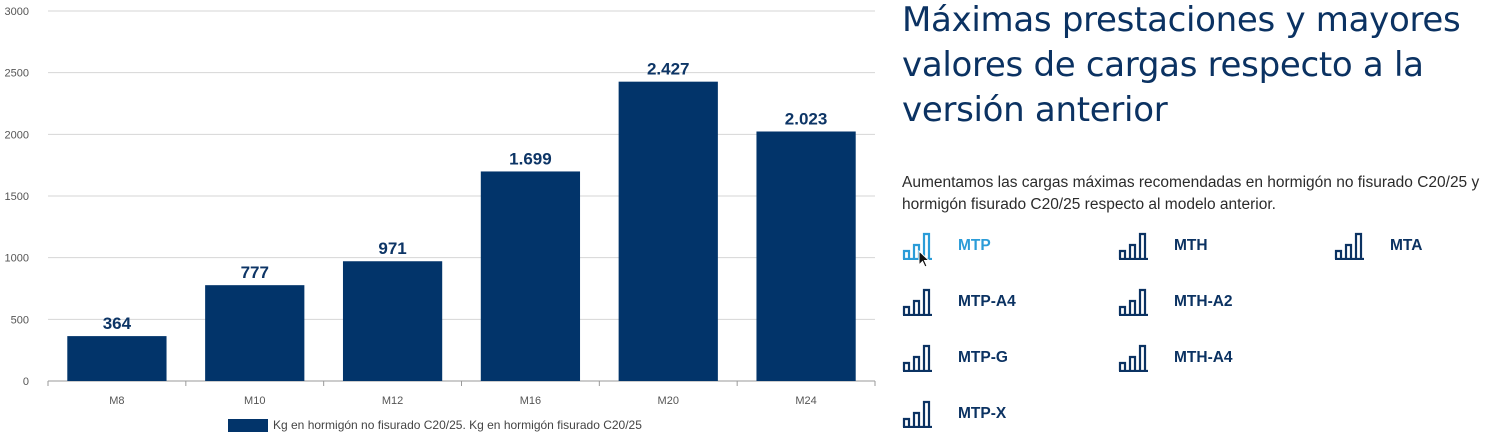 The width and height of the screenshot is (1502, 435). I want to click on bar-m20, so click(668, 231).